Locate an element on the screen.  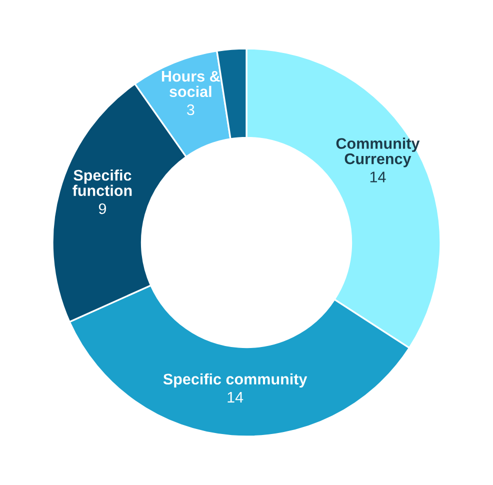
slice-label: Specific function is located at coordinates (102, 182).